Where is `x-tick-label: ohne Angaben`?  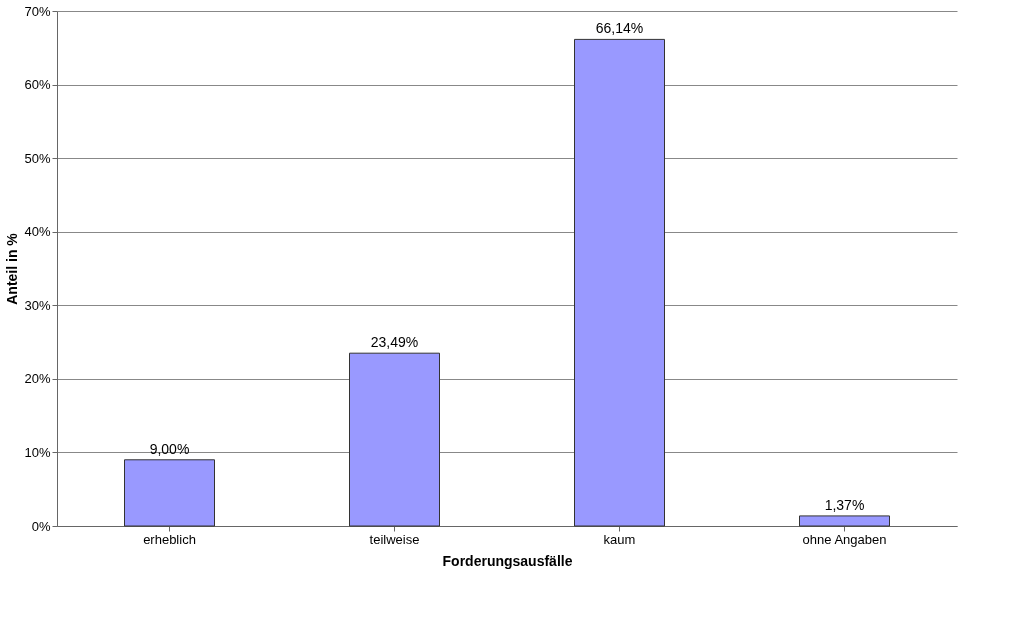
x-tick-label: ohne Angaben is located at coordinates (844, 539).